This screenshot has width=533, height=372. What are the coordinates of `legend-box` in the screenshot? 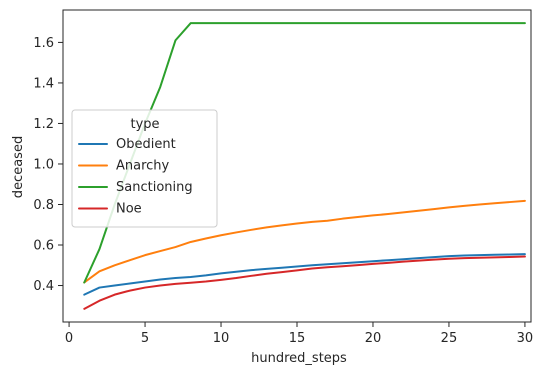 It's located at (144, 168).